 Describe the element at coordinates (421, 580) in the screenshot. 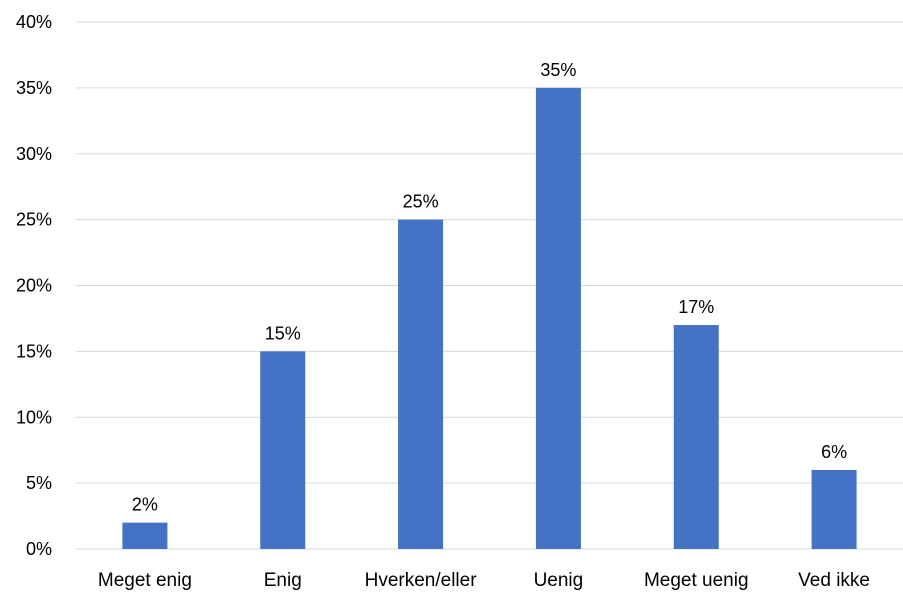

I see `x-tick-label: Hverken/eller` at that location.